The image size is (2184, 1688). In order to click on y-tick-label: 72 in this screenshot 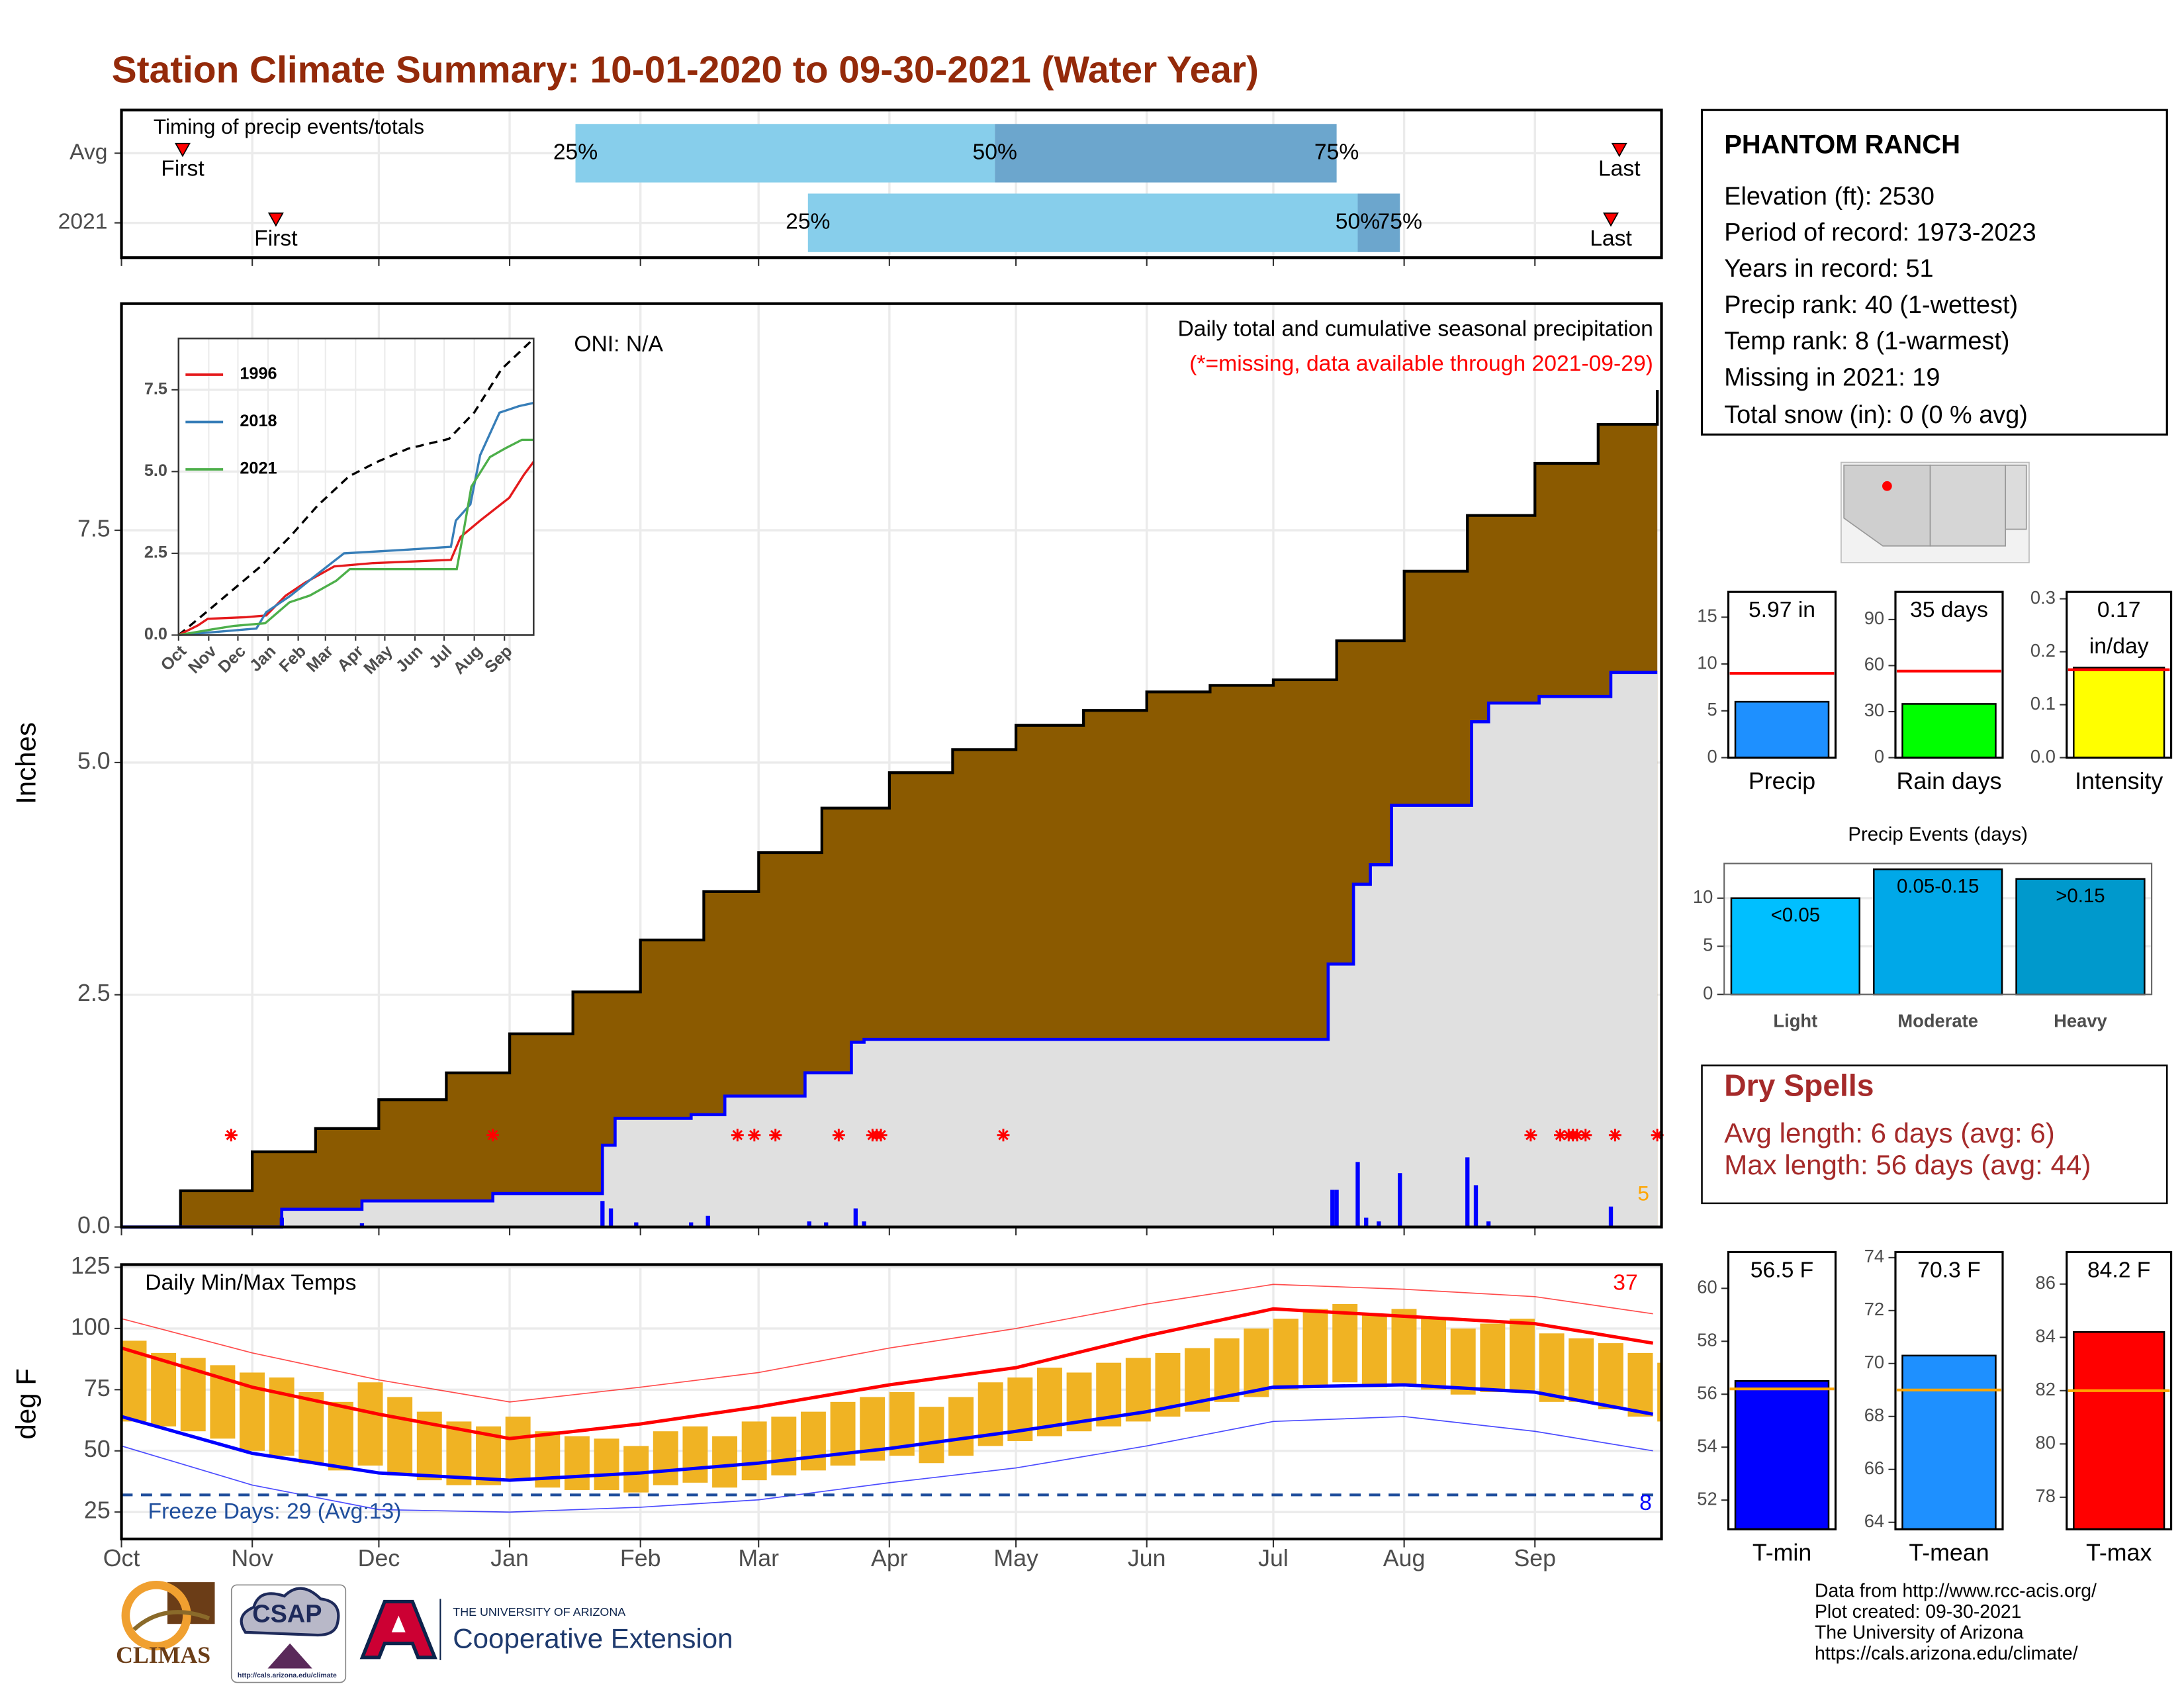, I will do `click(1874, 1309)`.